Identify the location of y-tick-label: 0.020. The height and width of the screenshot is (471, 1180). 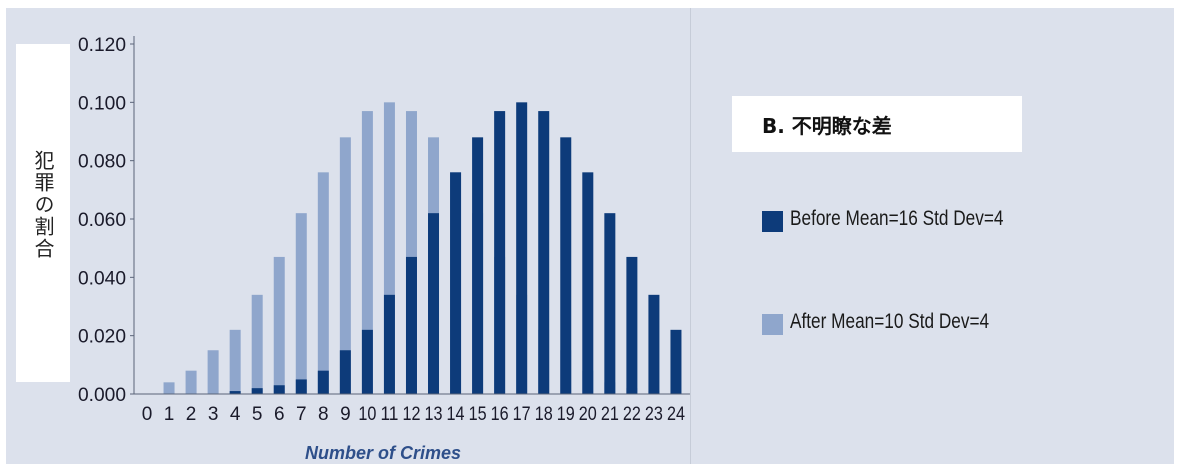
(102, 337).